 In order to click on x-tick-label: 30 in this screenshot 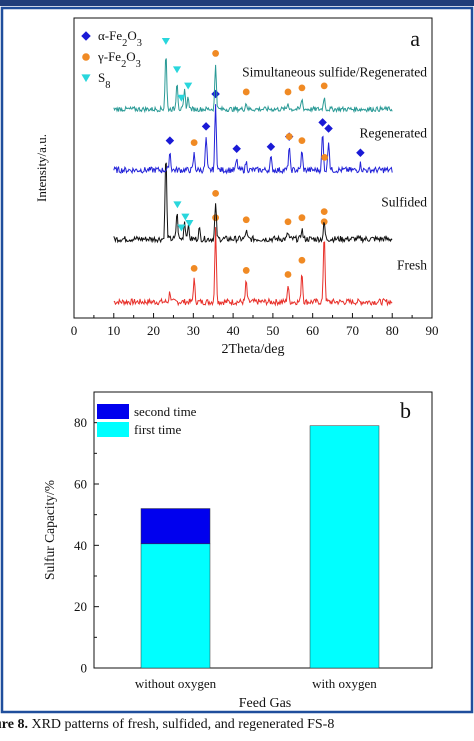, I will do `click(193, 330)`.